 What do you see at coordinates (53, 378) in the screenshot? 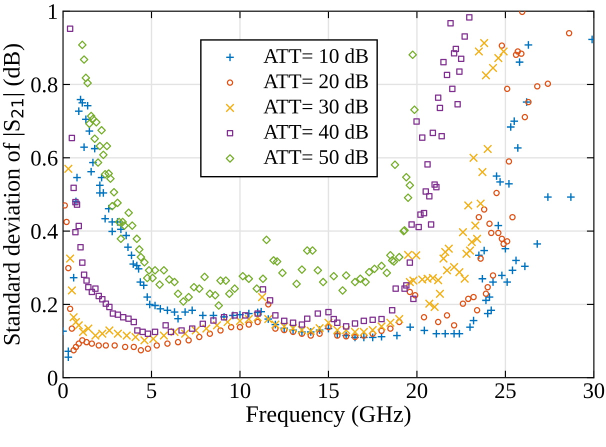
I see `y-tick-label: 0` at bounding box center [53, 378].